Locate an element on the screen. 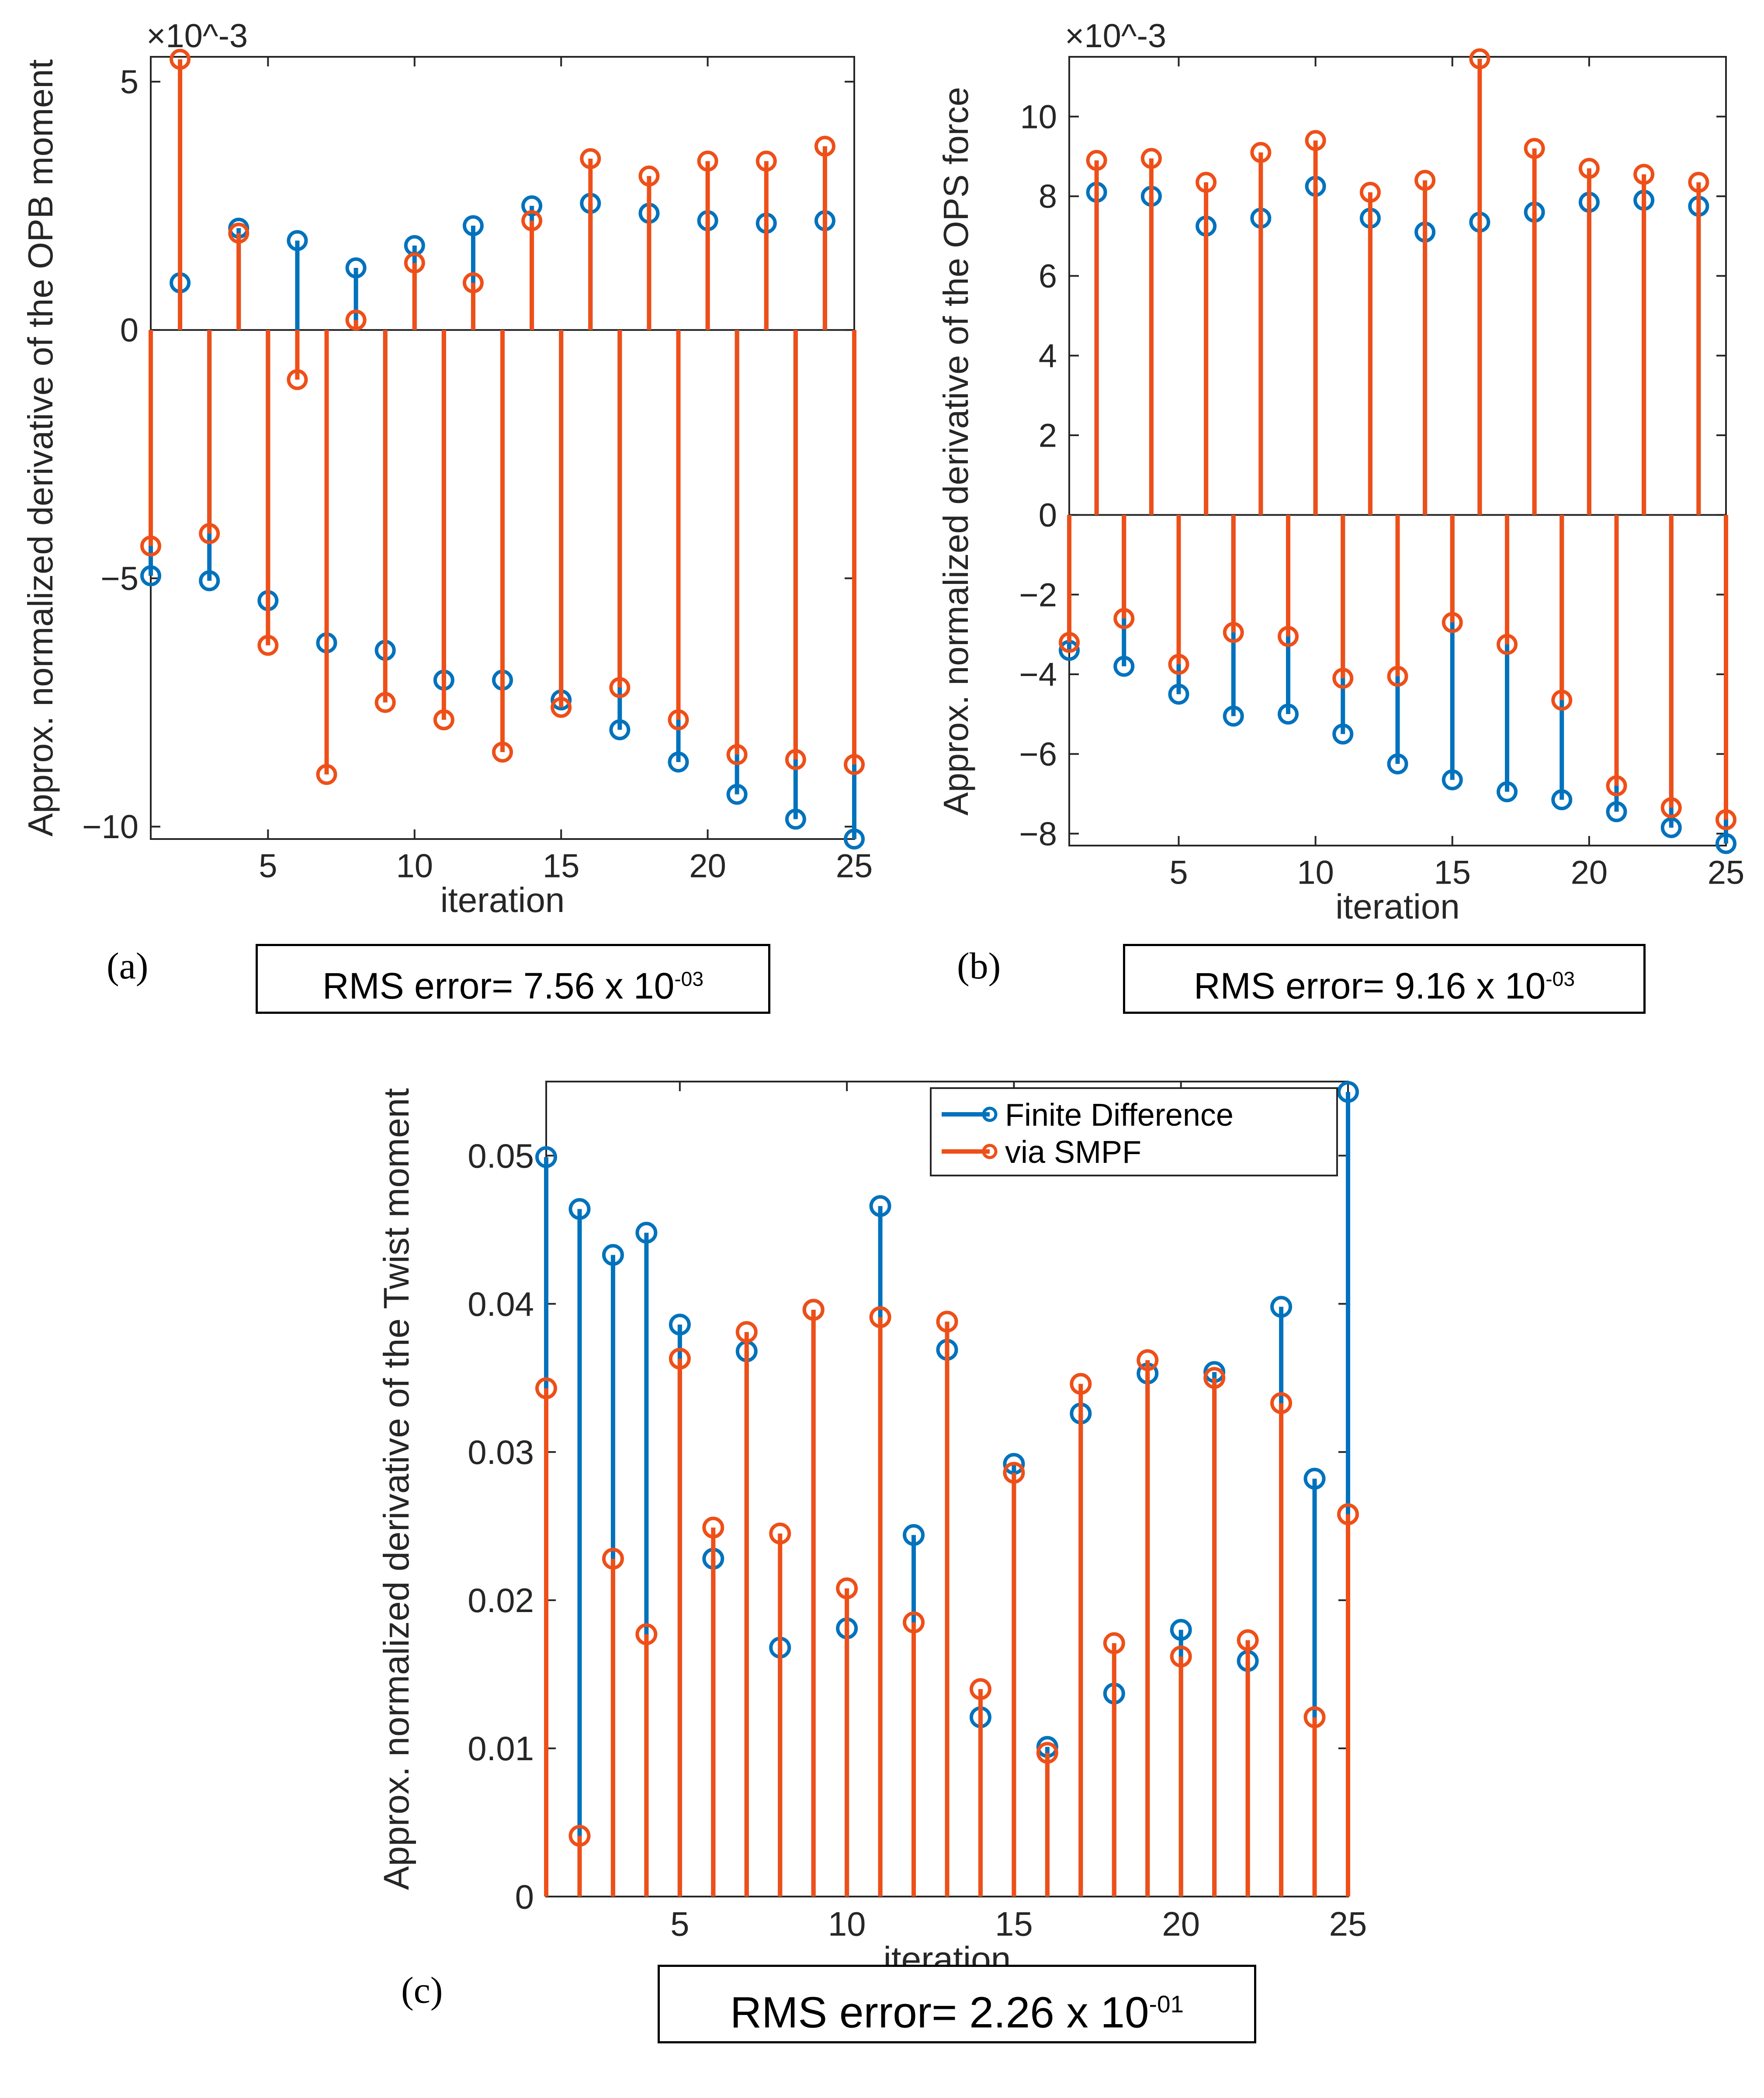 The width and height of the screenshot is (1764, 2098). y-tick-label: 0.04 is located at coordinates (501, 1304).